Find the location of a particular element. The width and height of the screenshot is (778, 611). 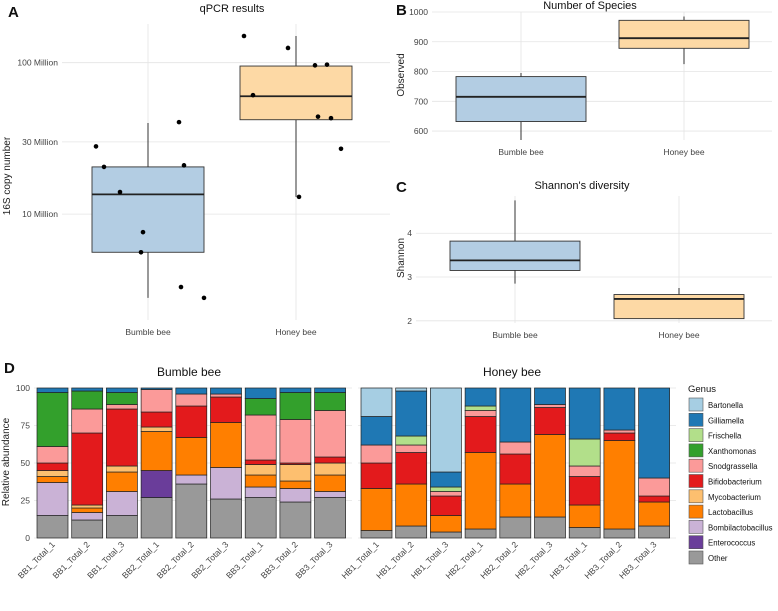

legend-item-gilliamella: Gilliamella is located at coordinates (716, 419).